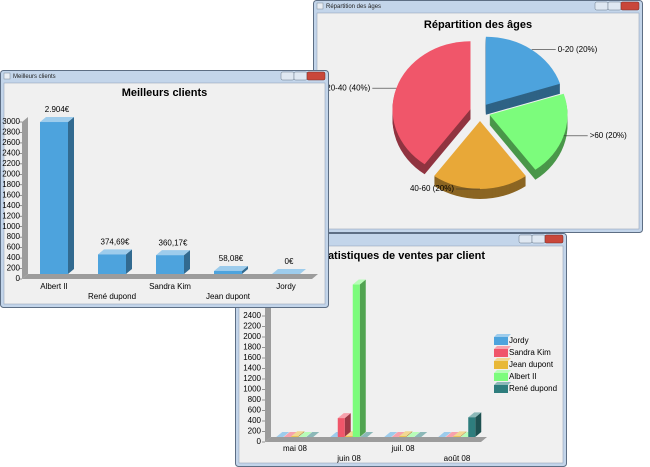 Image resolution: width=650 pixels, height=467 pixels. What do you see at coordinates (531, 364) in the screenshot?
I see `legend-label: Jean dupont` at bounding box center [531, 364].